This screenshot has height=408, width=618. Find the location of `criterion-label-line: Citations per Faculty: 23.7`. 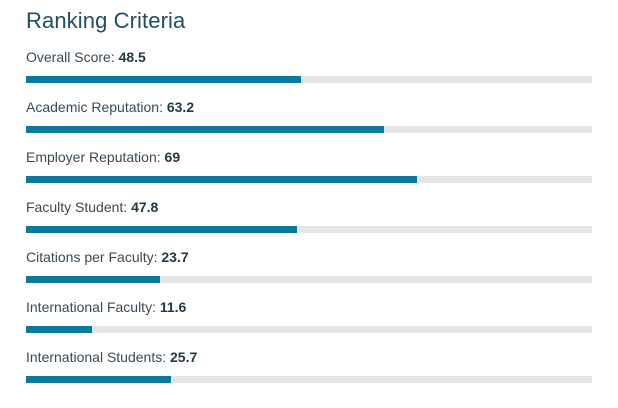

criterion-label-line: Citations per Faculty: 23.7 is located at coordinates (309, 257).